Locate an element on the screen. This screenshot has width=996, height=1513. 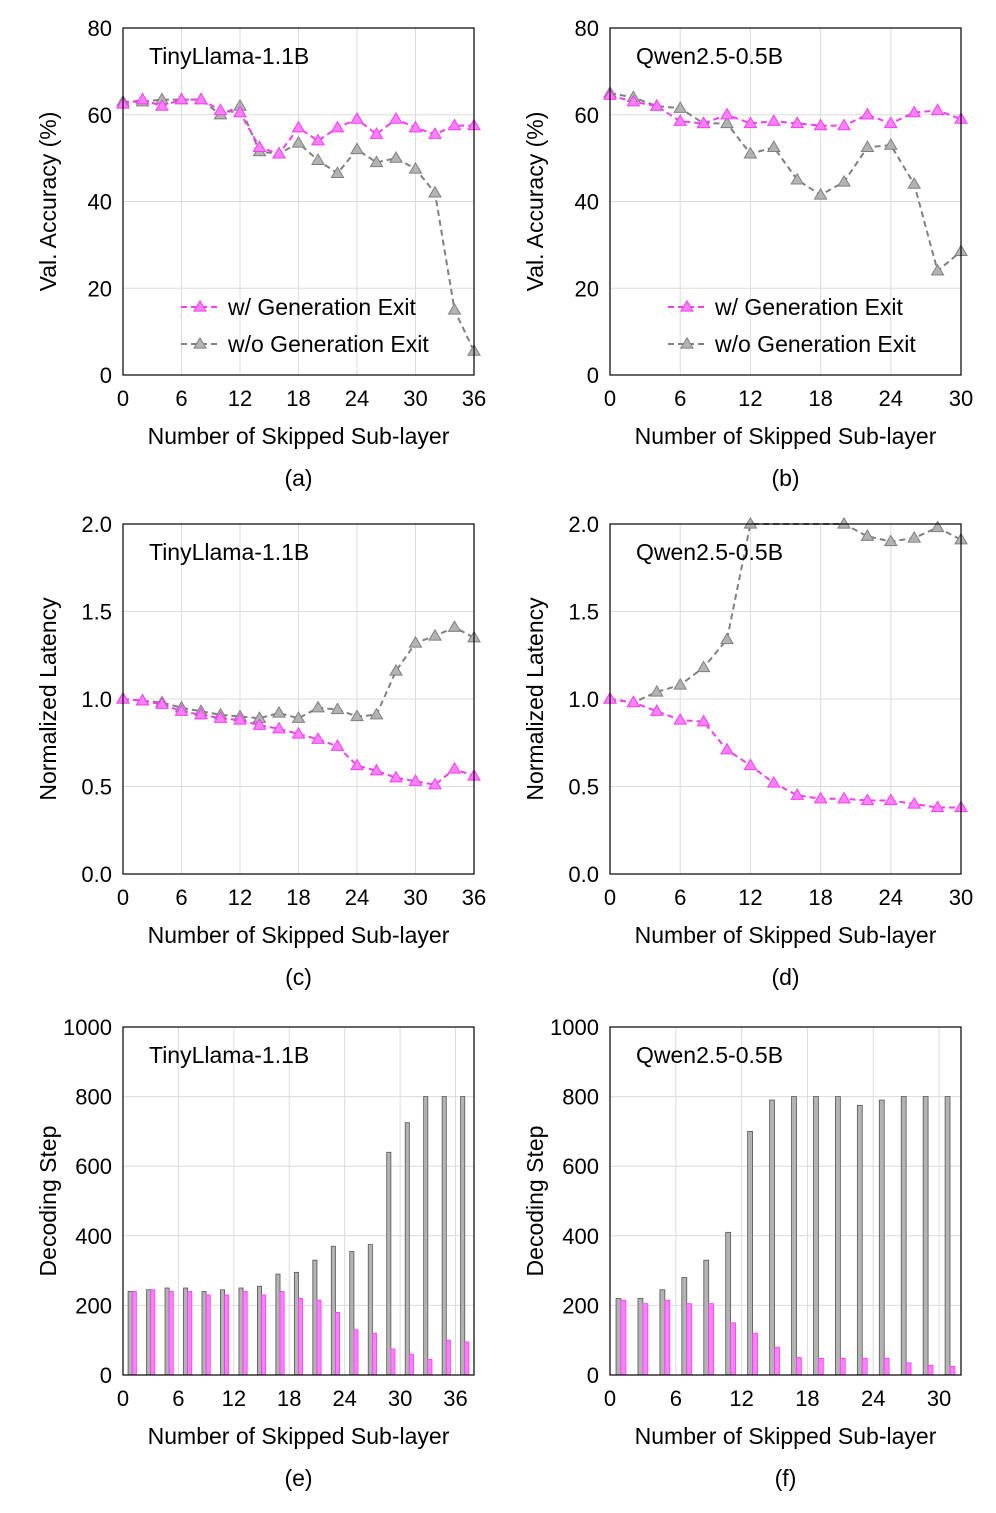
panel-caption: (d) is located at coordinates (785, 977).